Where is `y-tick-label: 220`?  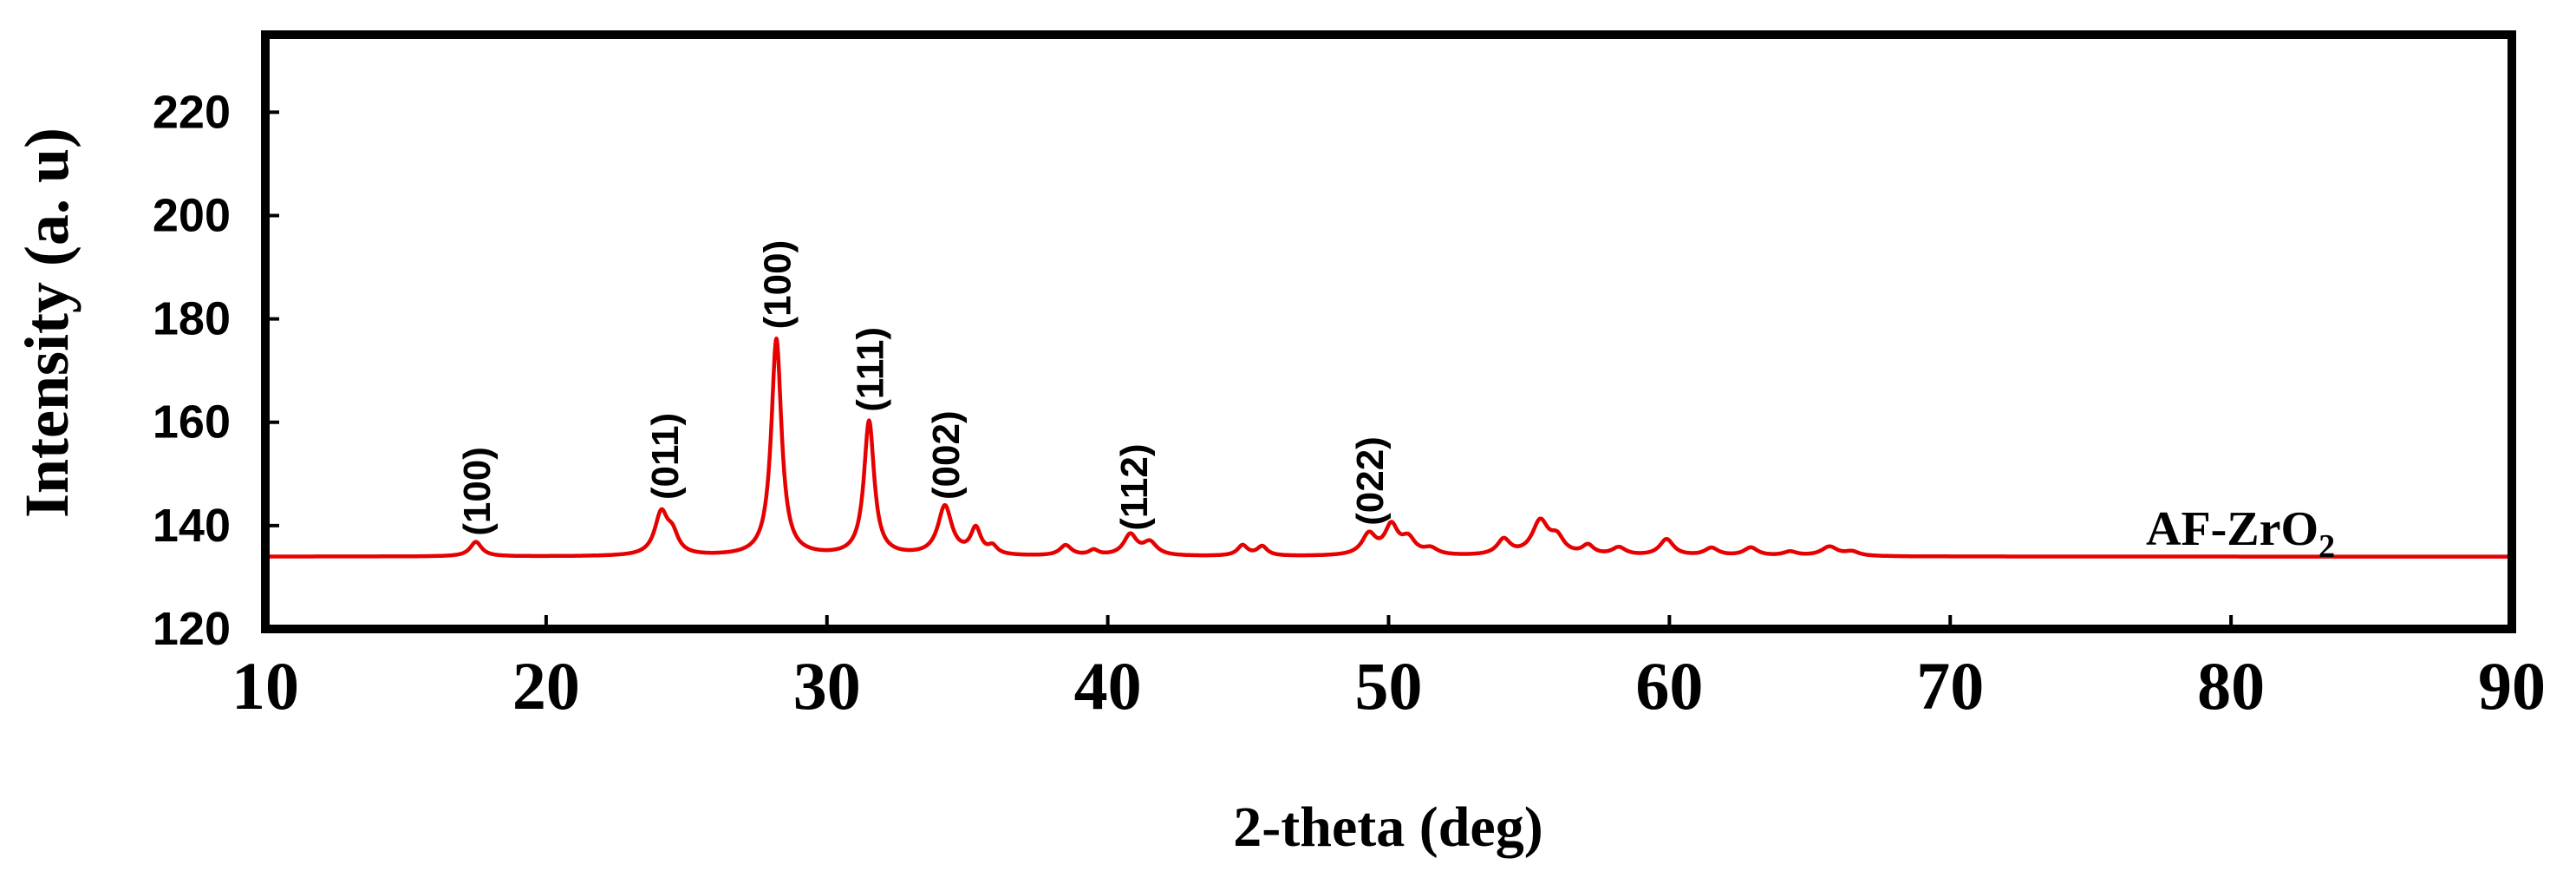
y-tick-label: 220 is located at coordinates (192, 112).